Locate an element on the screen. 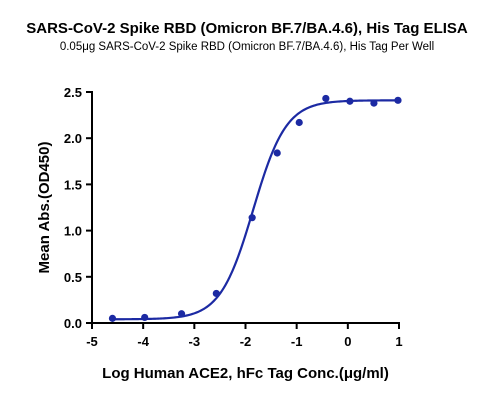 The width and height of the screenshot is (495, 400). x-tick-label: -3 is located at coordinates (195, 341).